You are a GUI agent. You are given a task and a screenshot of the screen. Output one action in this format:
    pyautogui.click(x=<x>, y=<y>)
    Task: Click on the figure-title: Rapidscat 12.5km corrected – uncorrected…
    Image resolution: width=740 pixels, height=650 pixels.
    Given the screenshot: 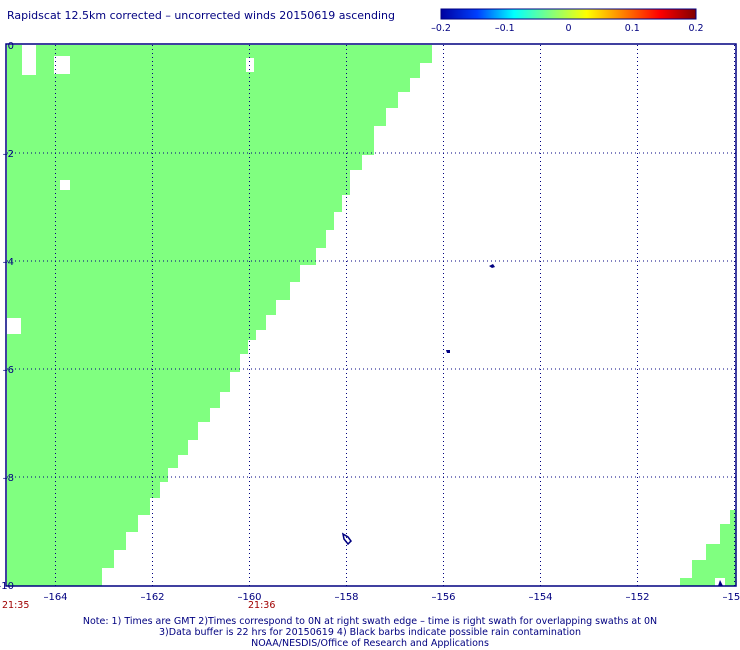 What is the action you would take?
    pyautogui.click(x=201, y=15)
    